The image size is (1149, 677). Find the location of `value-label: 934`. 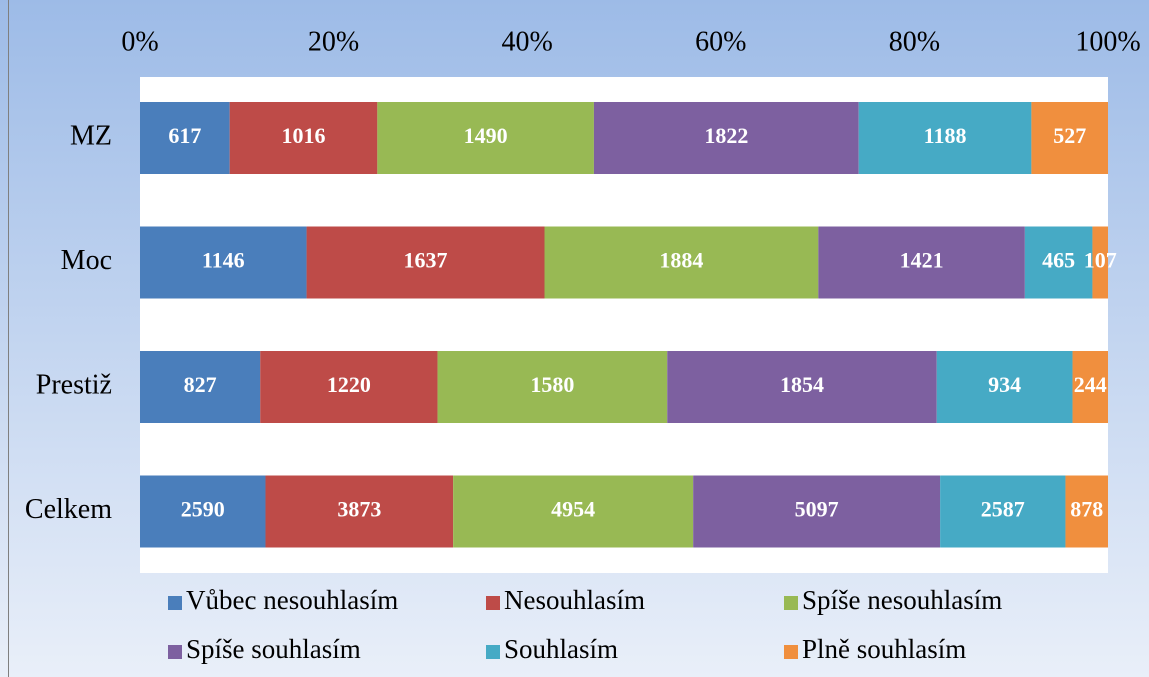

value-label: 934 is located at coordinates (1004, 384).